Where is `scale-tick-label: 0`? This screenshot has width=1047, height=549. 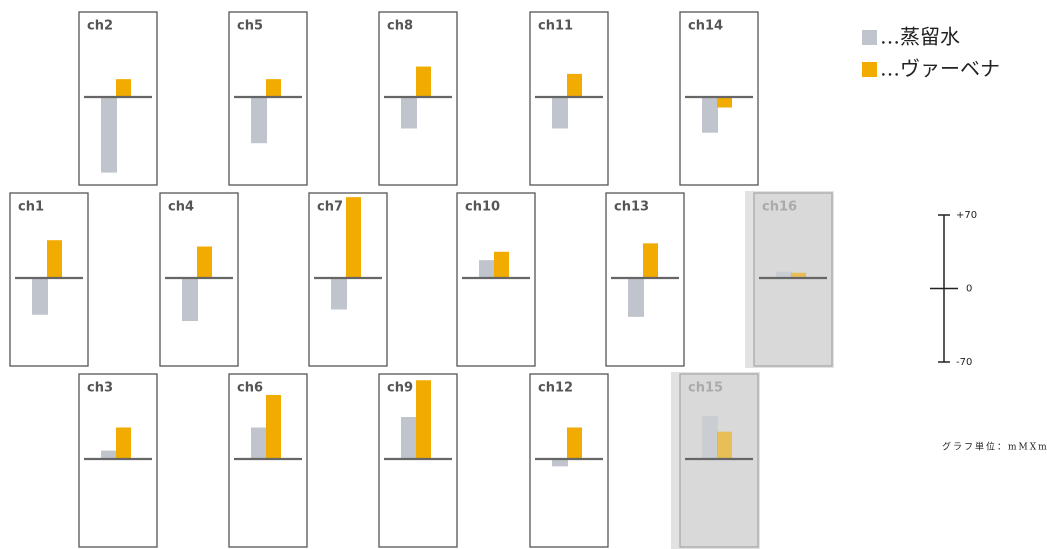
scale-tick-label: 0 is located at coordinates (969, 289).